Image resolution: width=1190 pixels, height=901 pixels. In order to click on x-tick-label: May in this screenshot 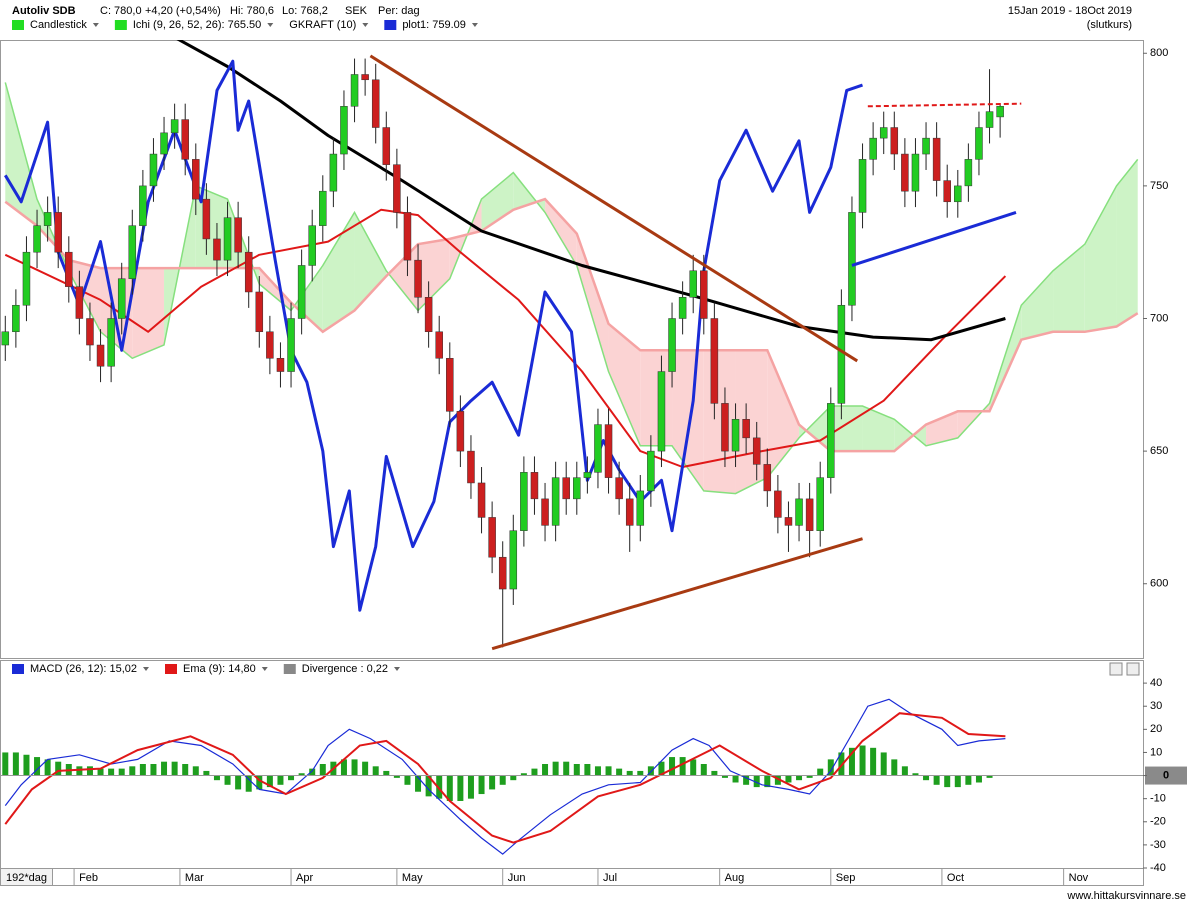, I will do `click(412, 878)`.